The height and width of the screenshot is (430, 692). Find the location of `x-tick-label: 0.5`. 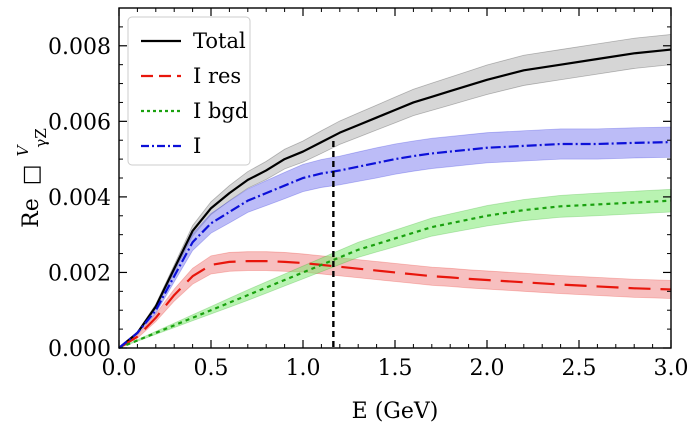

x-tick-label: 0.5 is located at coordinates (211, 368).